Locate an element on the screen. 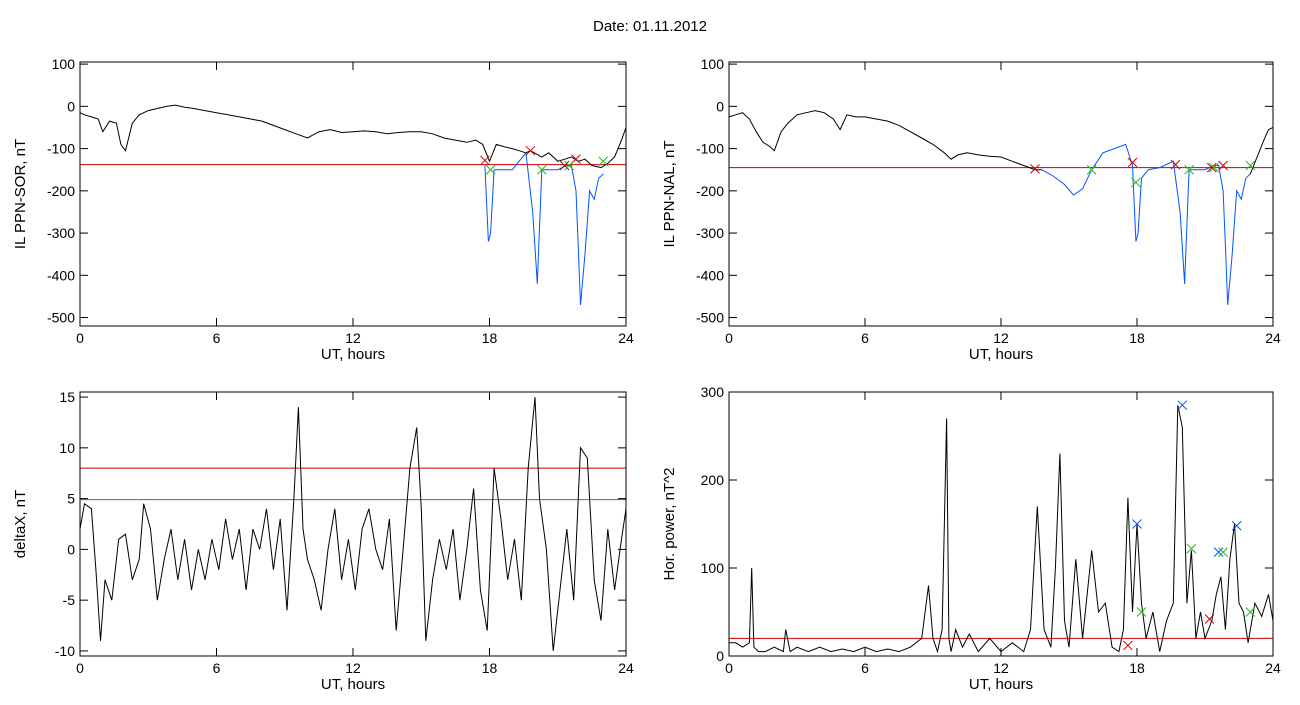  y-axis-label: IL PPN-NAL, nT is located at coordinates (669, 194).